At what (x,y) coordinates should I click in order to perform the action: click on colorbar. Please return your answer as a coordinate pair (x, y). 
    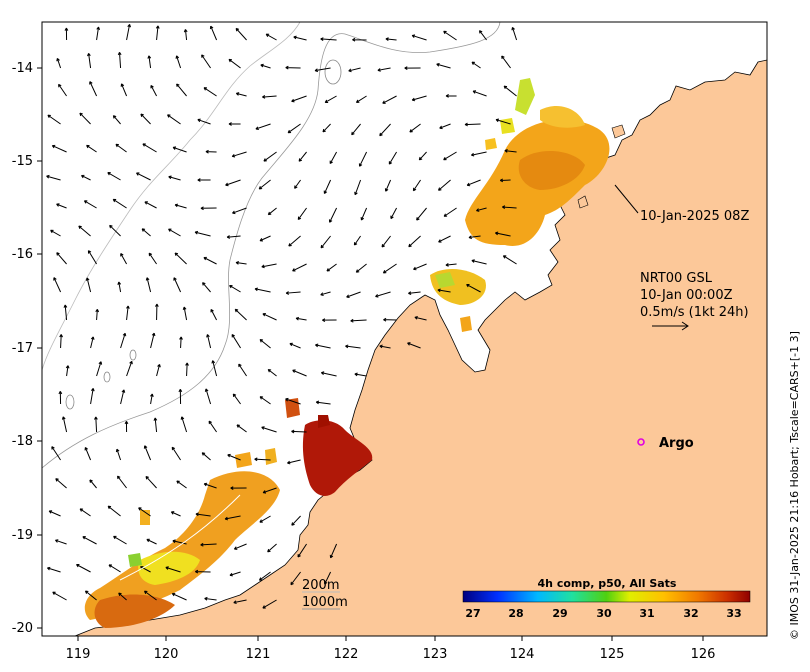
    Looking at the image, I should click on (606, 596).